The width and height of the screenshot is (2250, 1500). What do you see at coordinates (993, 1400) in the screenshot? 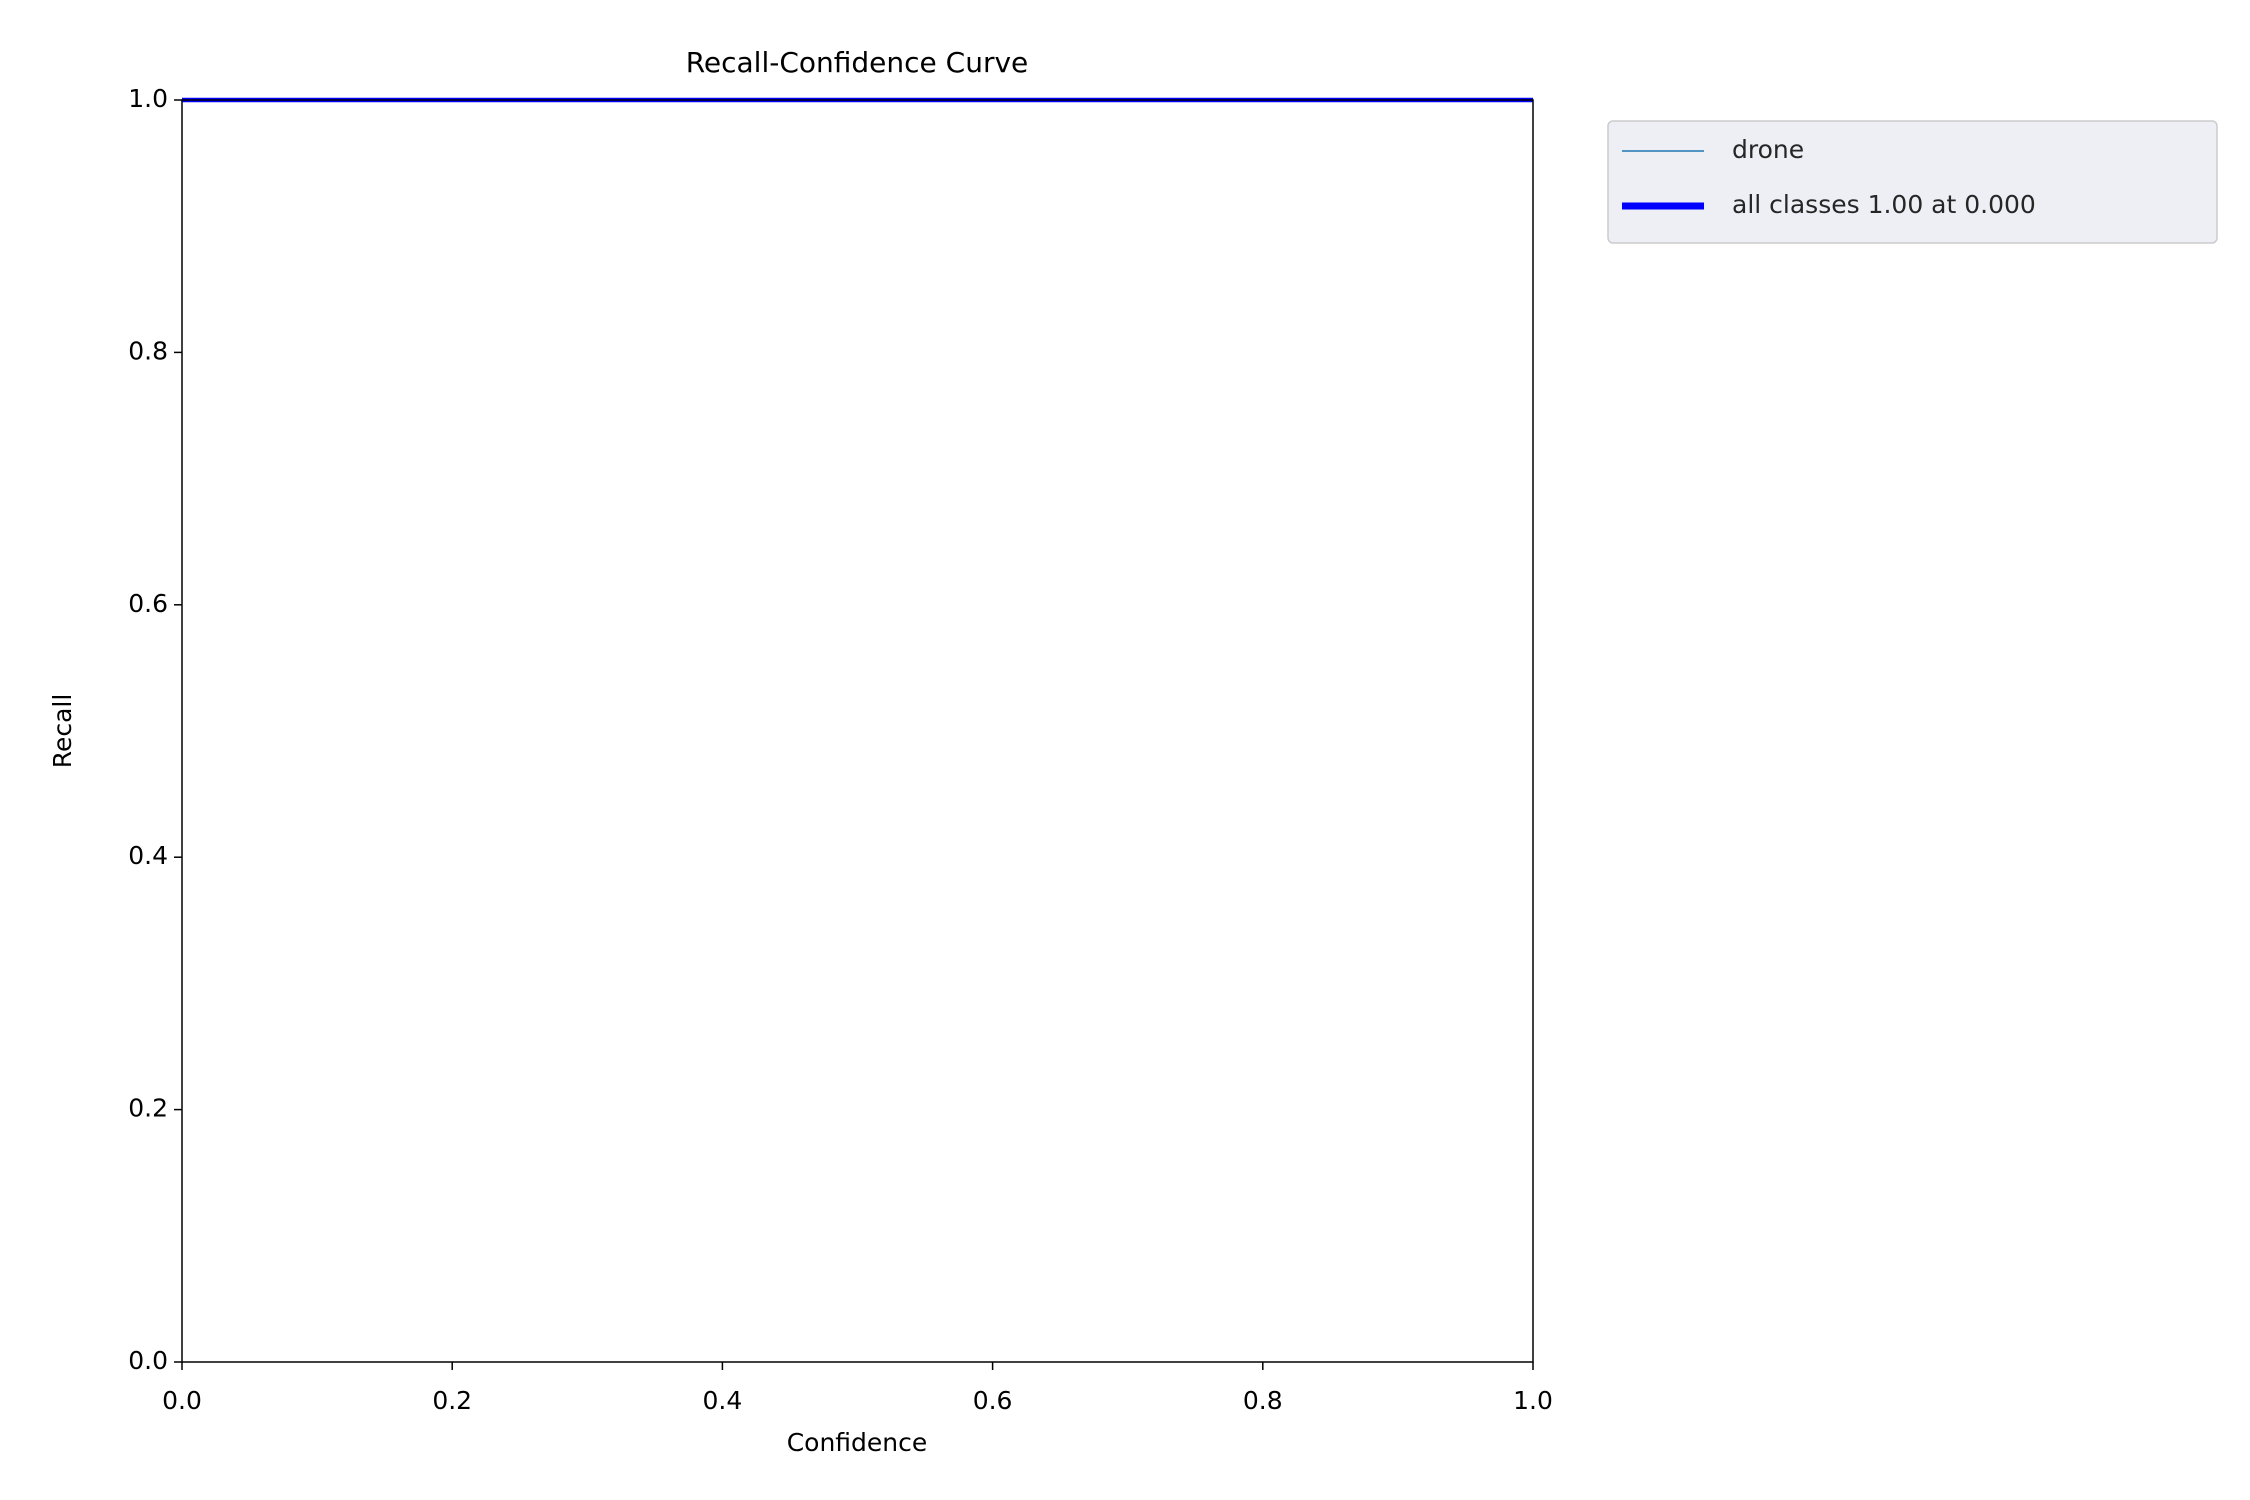
I see `x-tick-label: 0.6` at bounding box center [993, 1400].